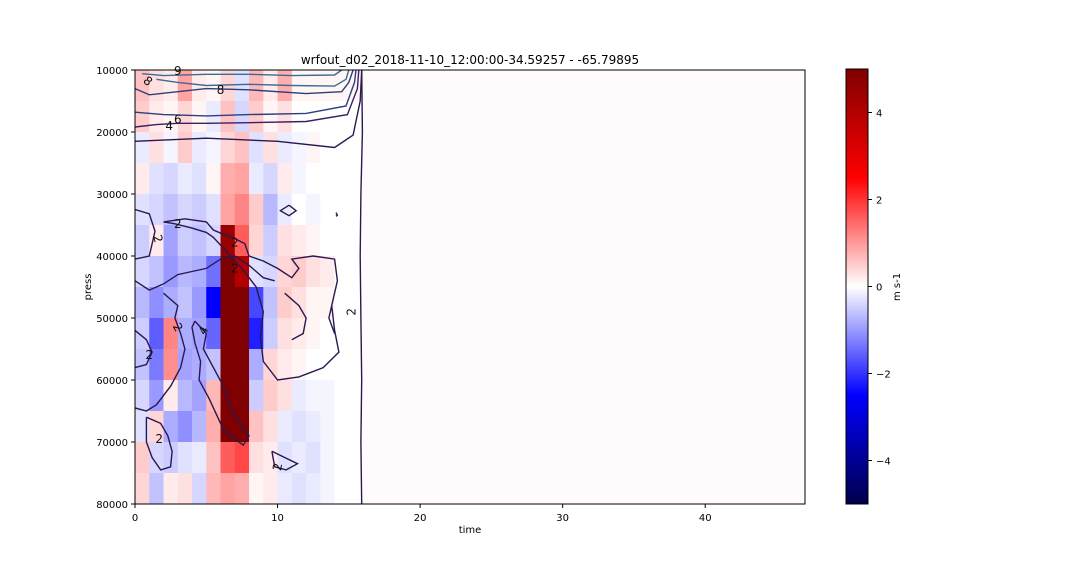 The height and width of the screenshot is (576, 1080). What do you see at coordinates (470, 530) in the screenshot?
I see `x-axis-label: time` at bounding box center [470, 530].